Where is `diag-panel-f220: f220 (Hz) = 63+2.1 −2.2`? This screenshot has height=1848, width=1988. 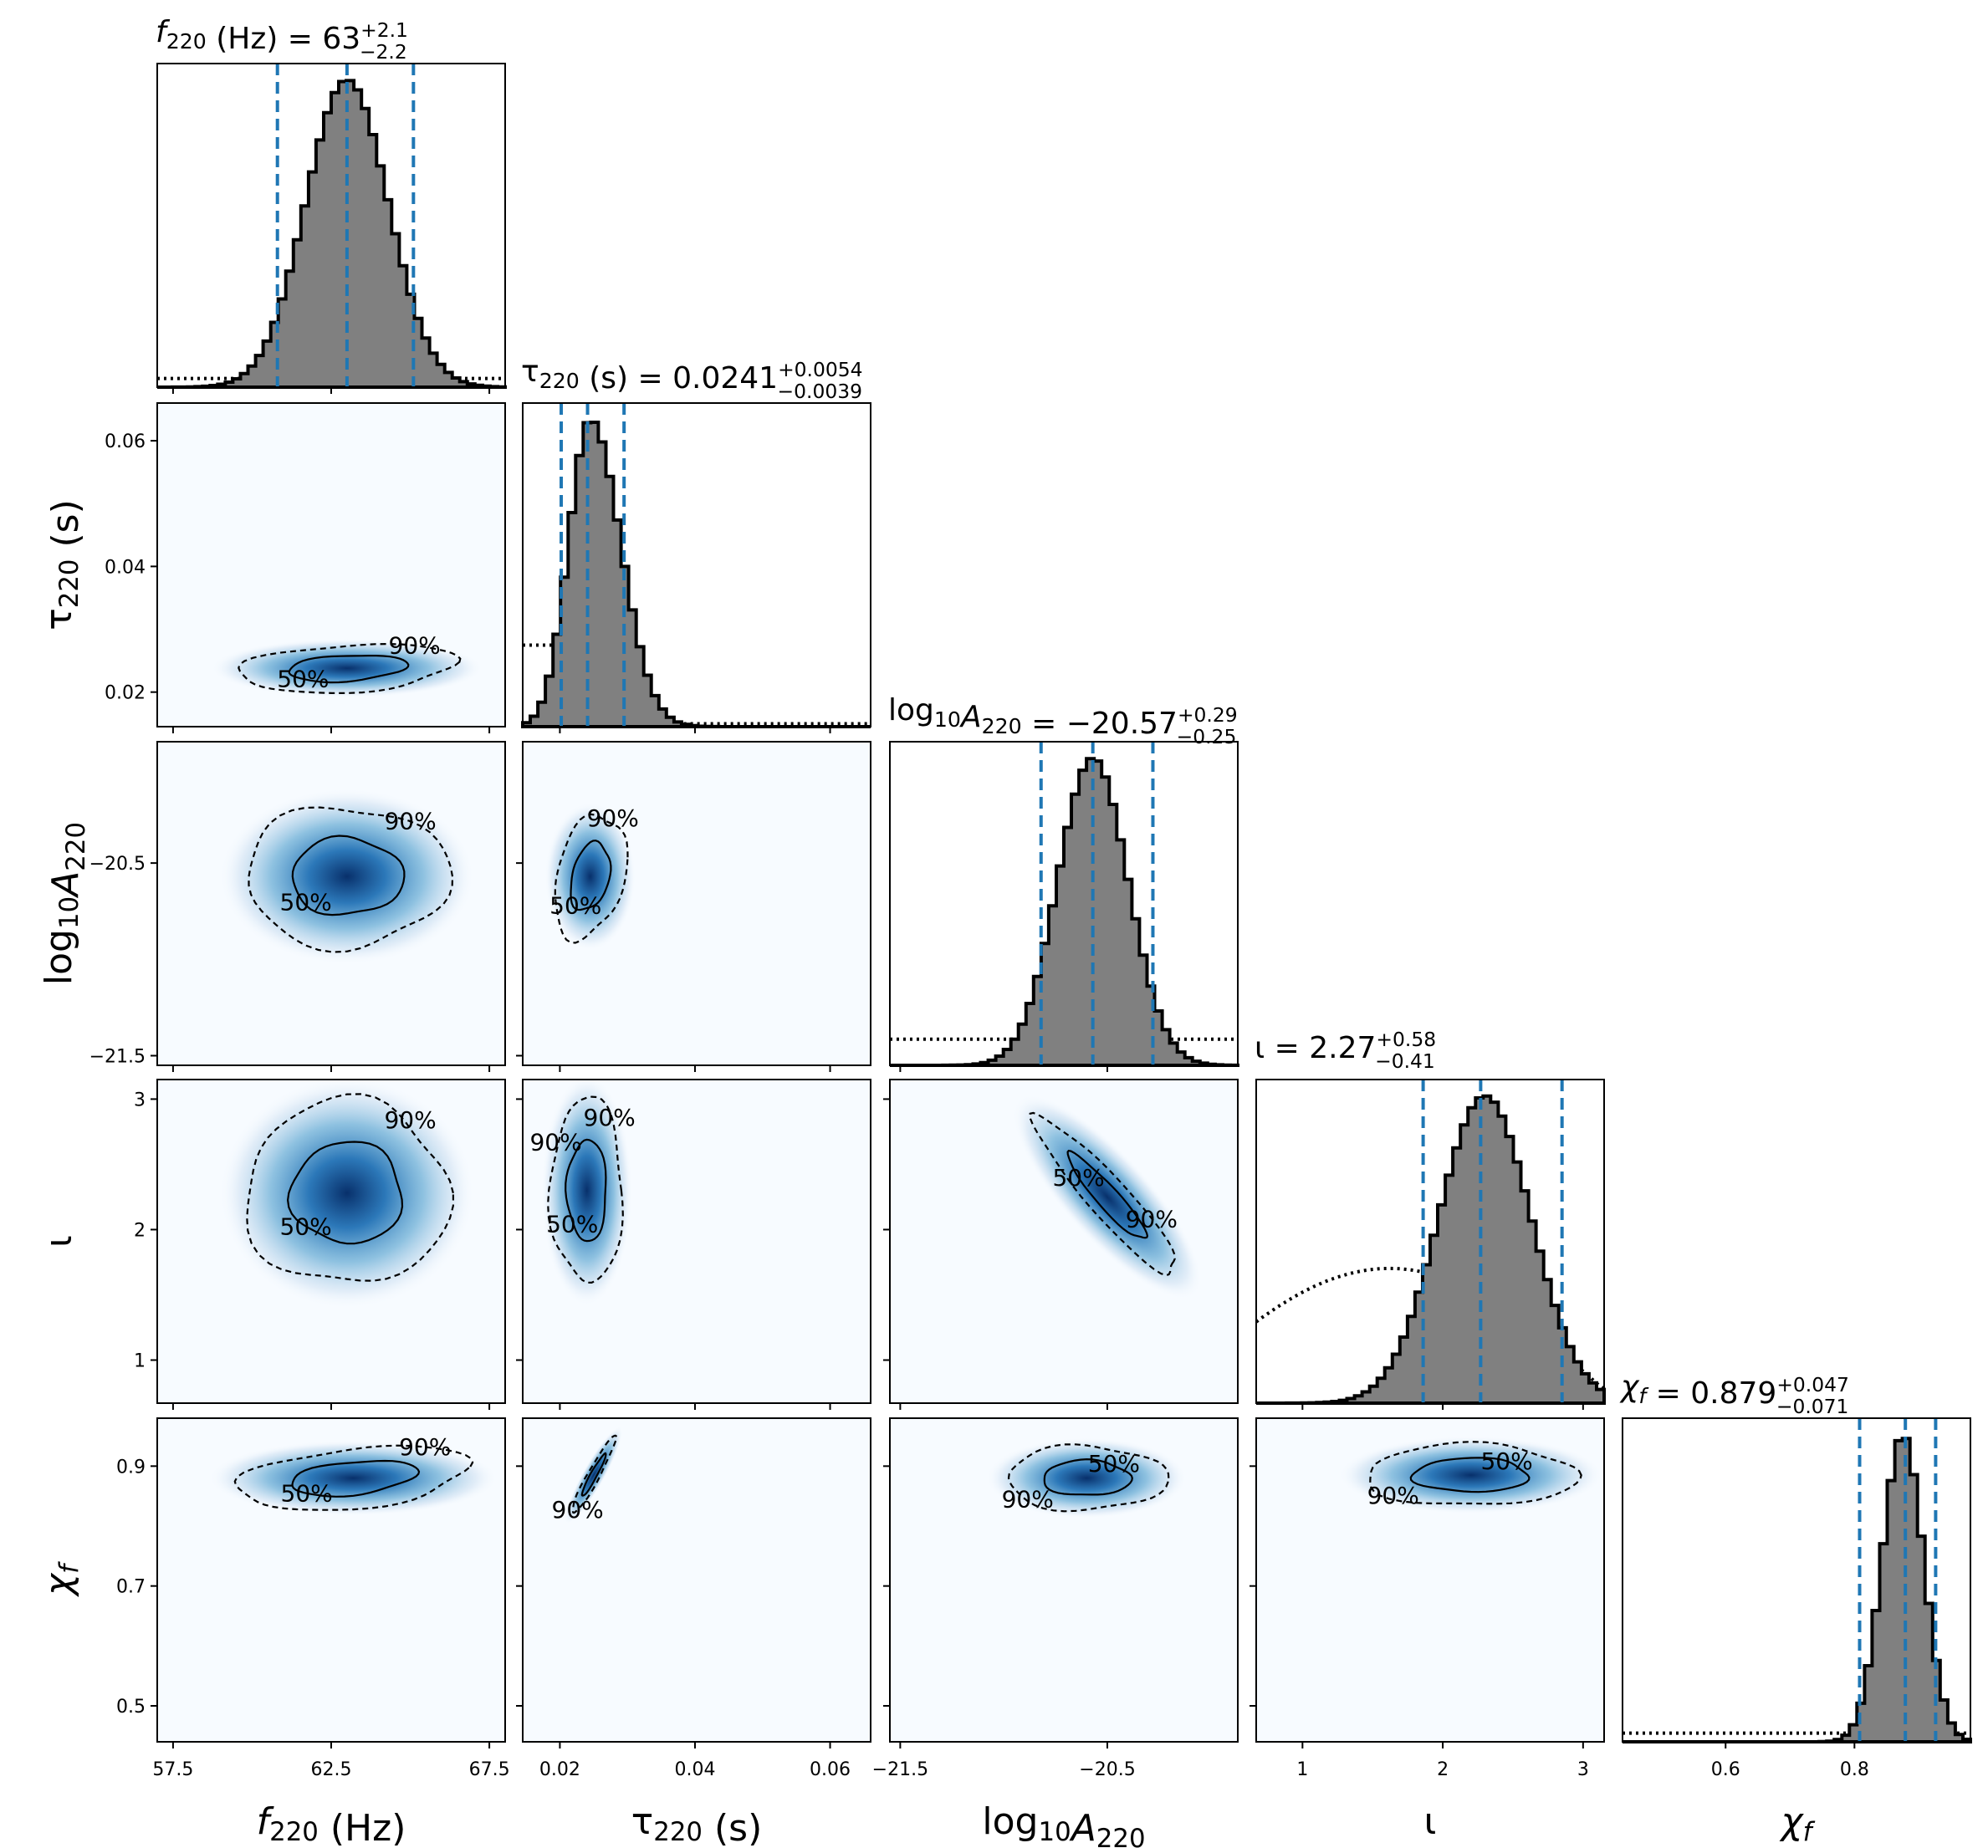 diag-panel-f220: f220 (Hz) = 63+2.1 −2.2 is located at coordinates (331, 204).